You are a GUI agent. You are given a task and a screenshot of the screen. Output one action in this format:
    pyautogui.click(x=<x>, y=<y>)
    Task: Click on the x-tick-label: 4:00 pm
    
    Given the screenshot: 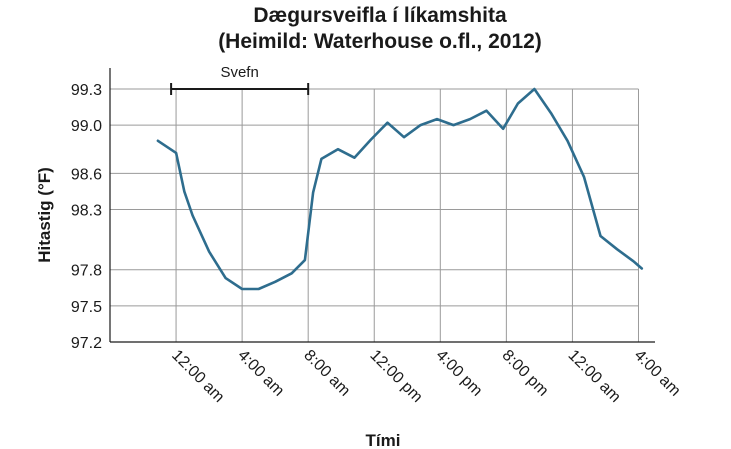 What is the action you would take?
    pyautogui.click(x=458, y=373)
    